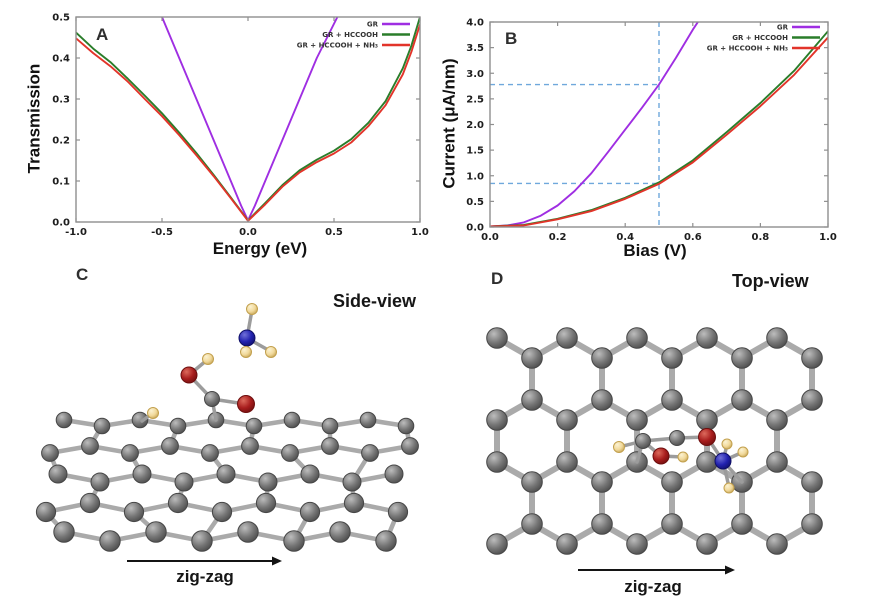  What do you see at coordinates (61, 100) in the screenshot?
I see `svg-text: 0.3` at bounding box center [61, 100].